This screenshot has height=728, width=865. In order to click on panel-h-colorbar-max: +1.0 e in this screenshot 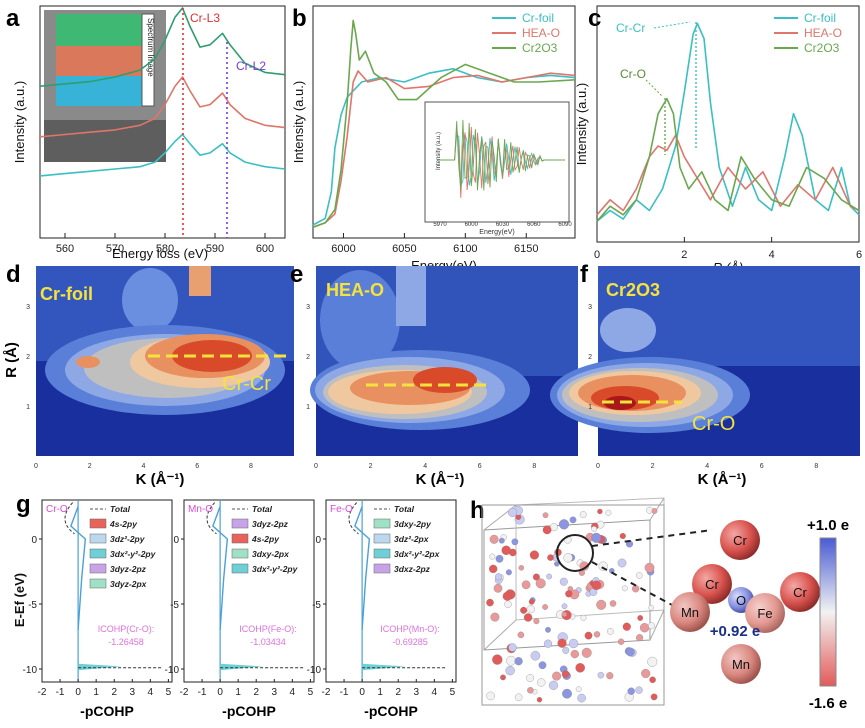, I will do `click(828, 525)`.